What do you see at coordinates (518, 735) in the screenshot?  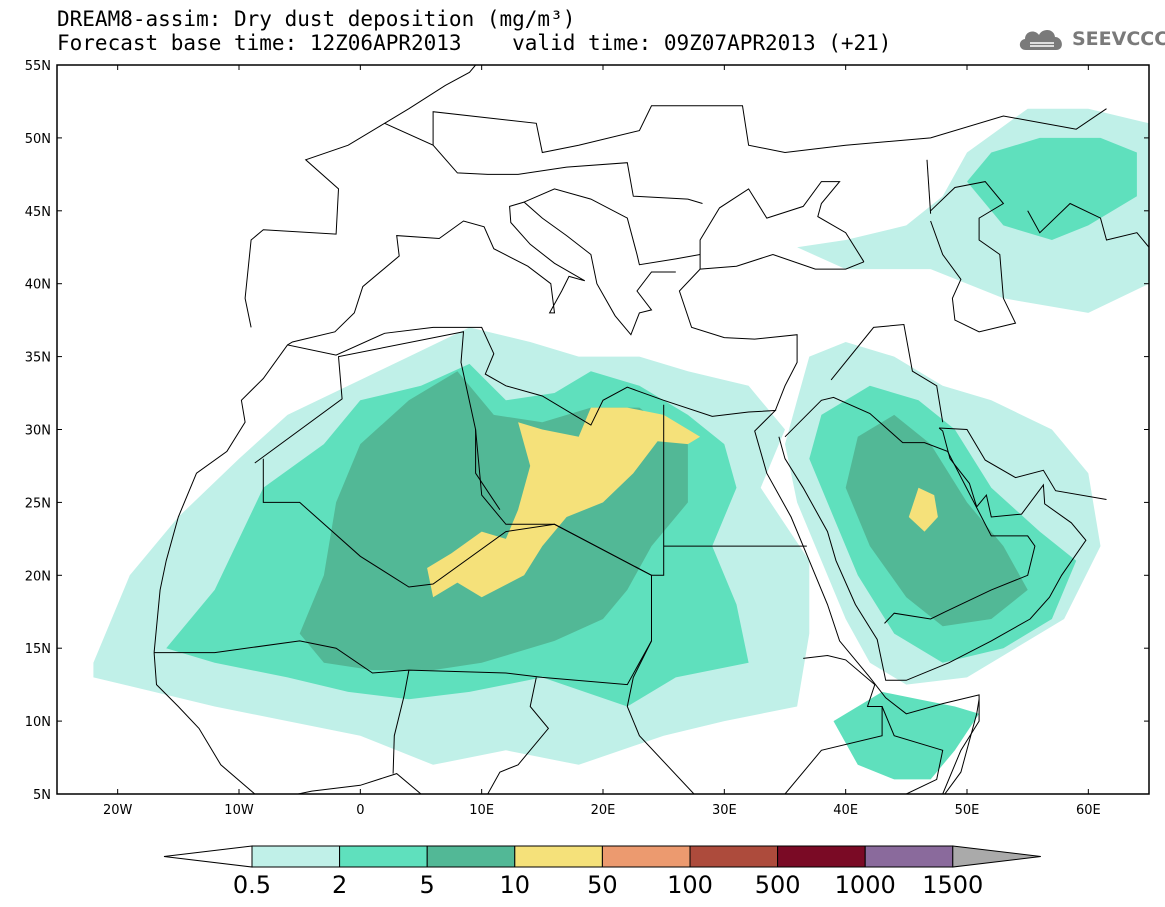 I see `outline-border-cameroon` at bounding box center [518, 735].